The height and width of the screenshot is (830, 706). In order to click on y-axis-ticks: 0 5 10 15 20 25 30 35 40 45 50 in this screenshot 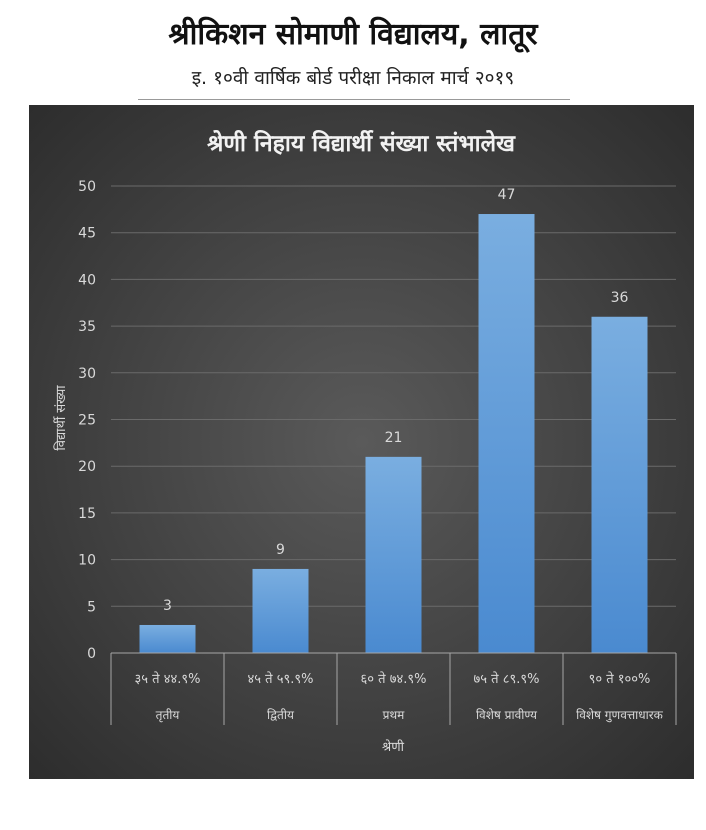, I will do `click(87, 420)`.